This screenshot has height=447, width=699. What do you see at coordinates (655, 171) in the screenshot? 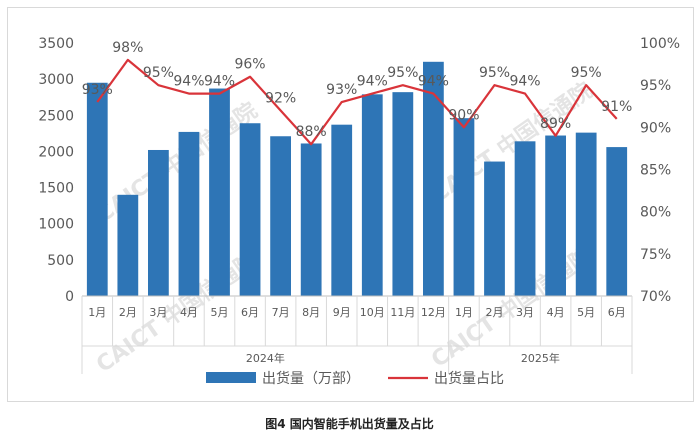
I see `y-right-tick-label: 85%` at bounding box center [655, 171].